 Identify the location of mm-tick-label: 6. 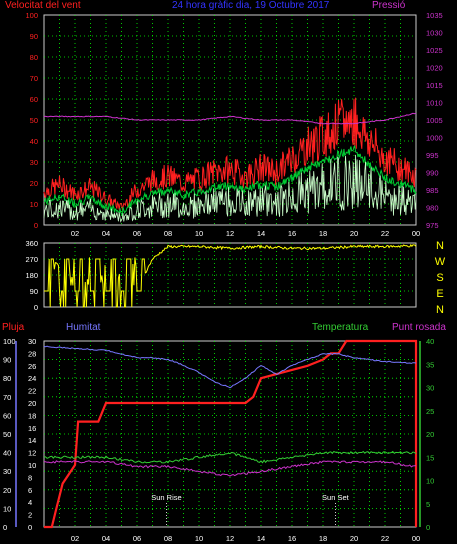
(30, 490).